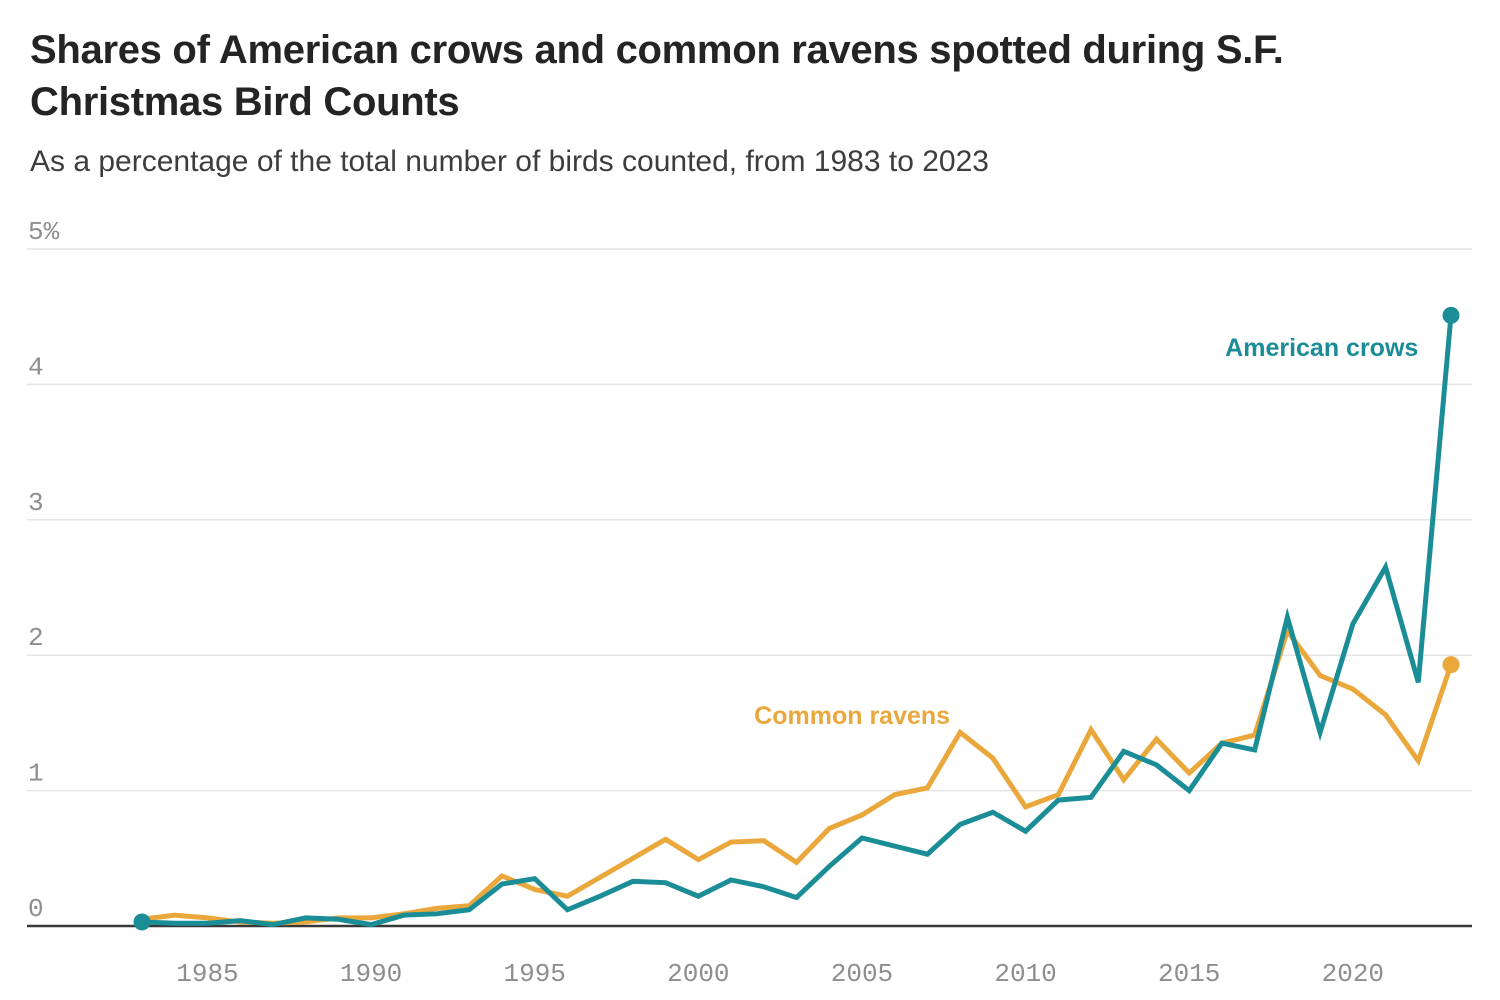 The image size is (1500, 1000). What do you see at coordinates (862, 974) in the screenshot?
I see `x-tick-label: 2005` at bounding box center [862, 974].